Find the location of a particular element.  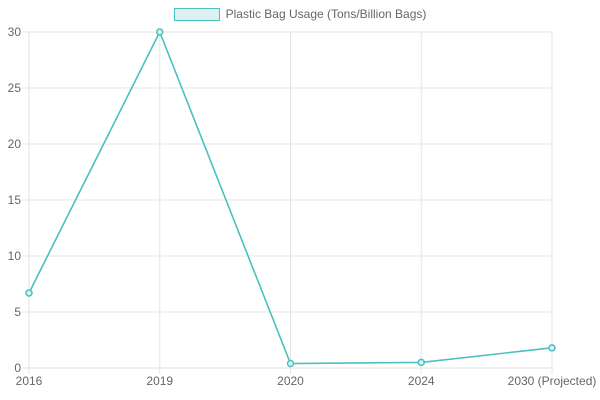

x-tick-label: 2019 is located at coordinates (159, 381).